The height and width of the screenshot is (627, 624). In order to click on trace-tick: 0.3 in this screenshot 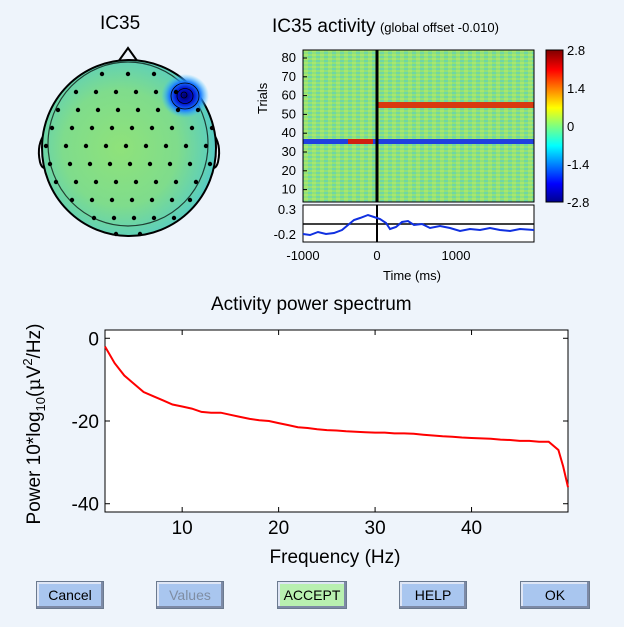, I will do `click(287, 209)`.